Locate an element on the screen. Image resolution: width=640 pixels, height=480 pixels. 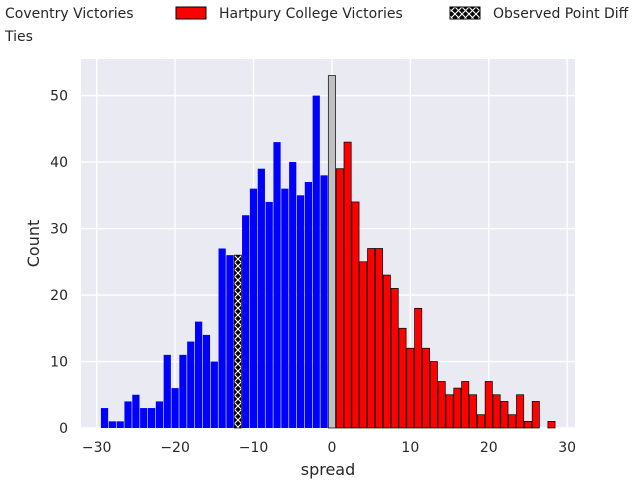
legend-swatch-hartpury is located at coordinates (191, 13).